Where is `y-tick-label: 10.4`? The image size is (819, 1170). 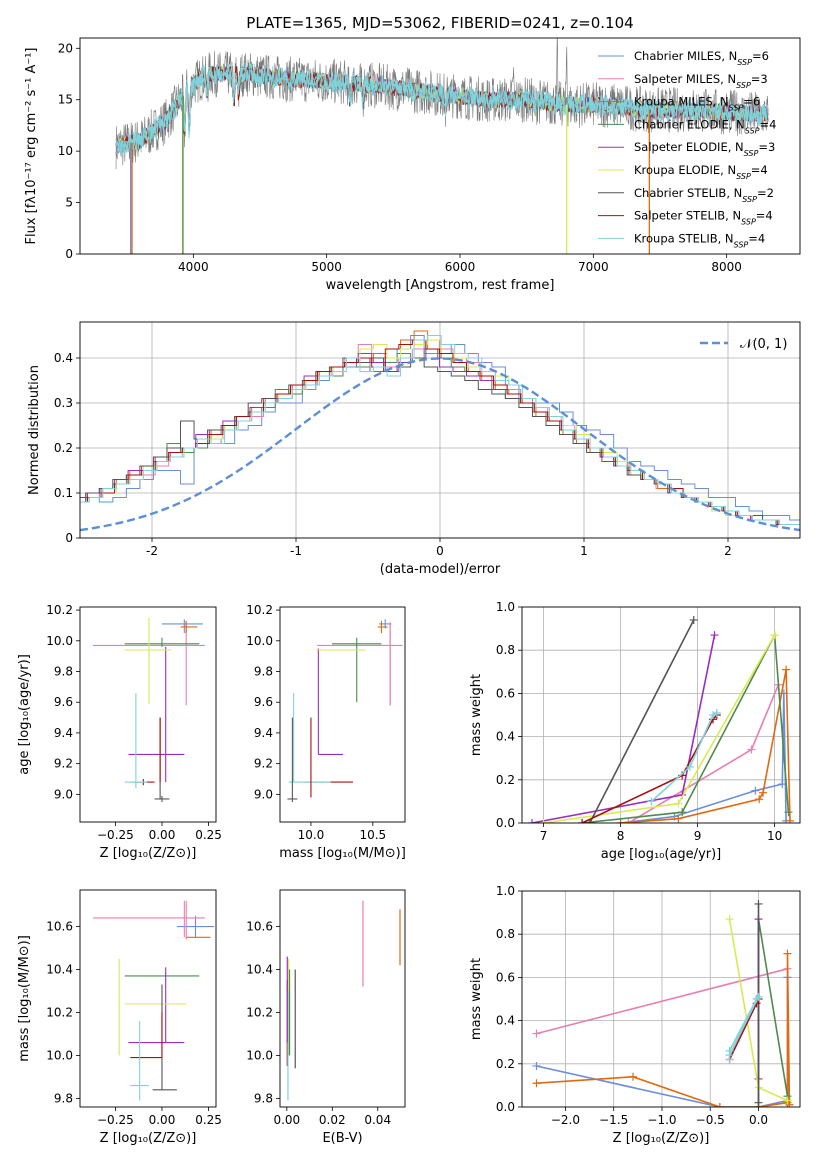 y-tick-label: 10.4 is located at coordinates (259, 969).